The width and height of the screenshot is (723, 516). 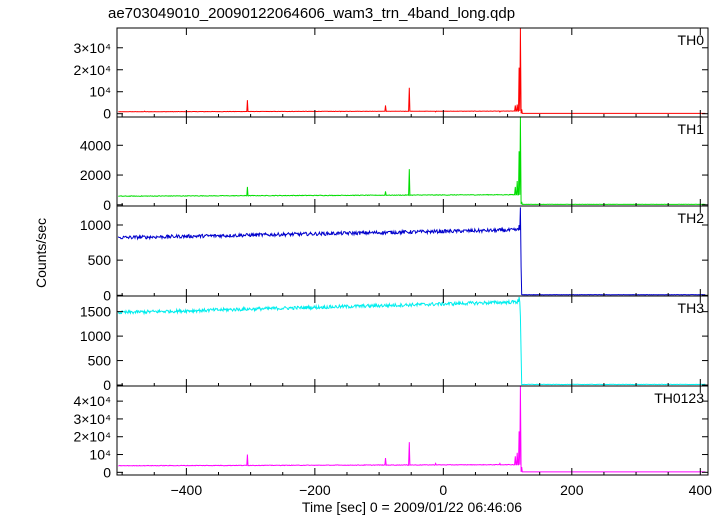 I want to click on series-line-th3, so click(x=411, y=341).